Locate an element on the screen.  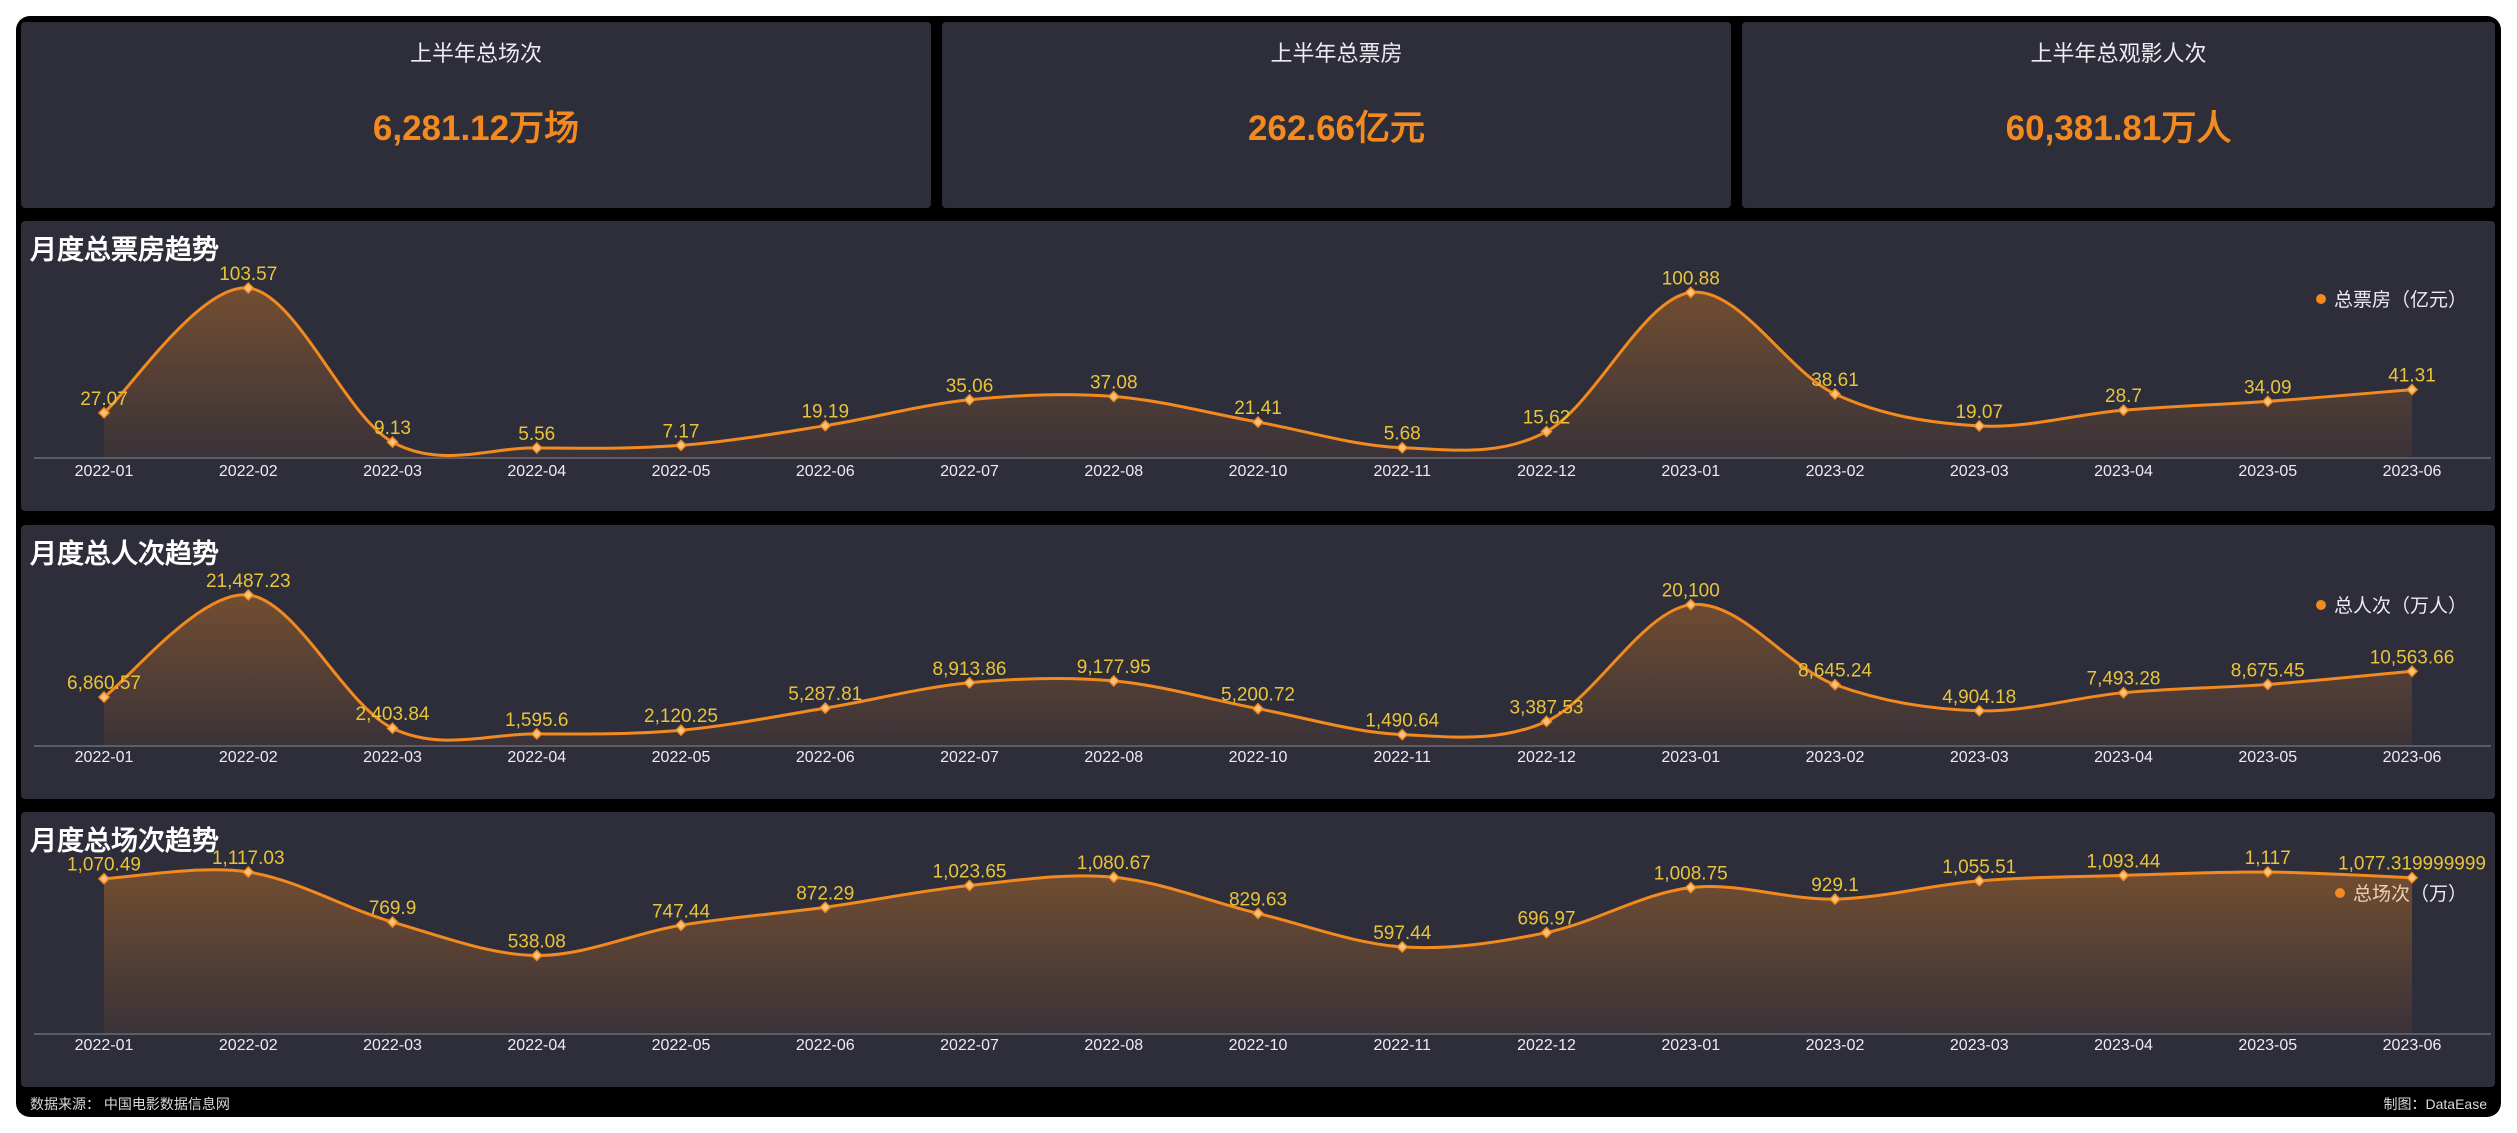
data-label: 929.1 is located at coordinates (1835, 885).